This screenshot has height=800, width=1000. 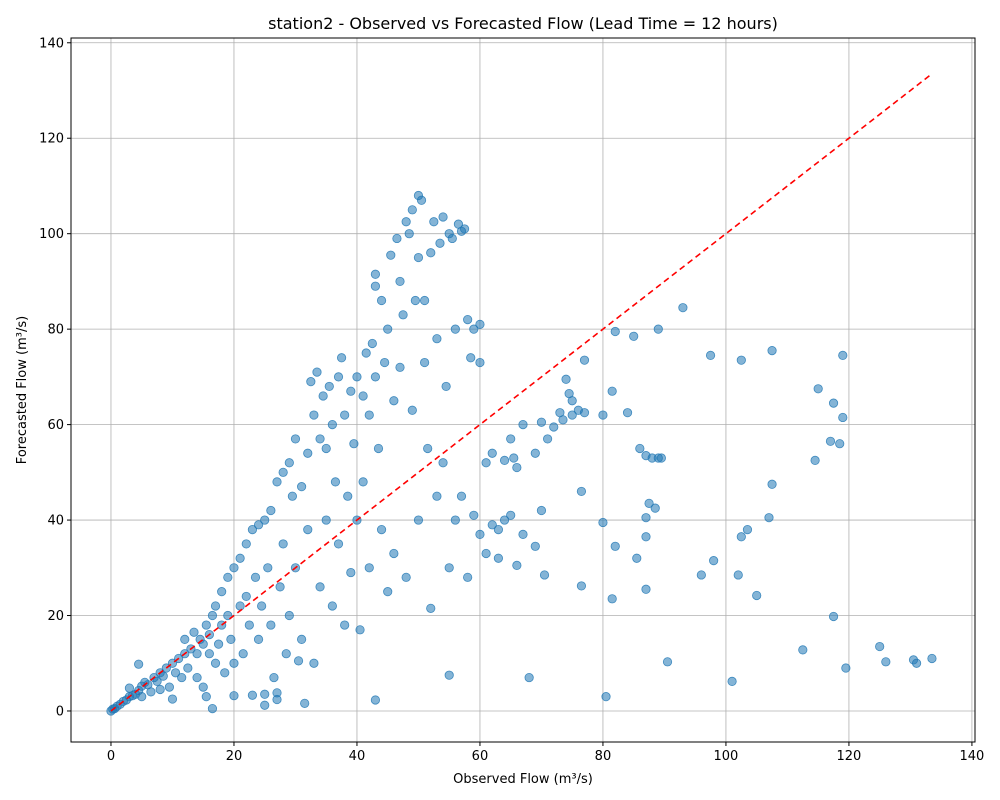 I want to click on x-tick-label: 40, so click(x=357, y=756).